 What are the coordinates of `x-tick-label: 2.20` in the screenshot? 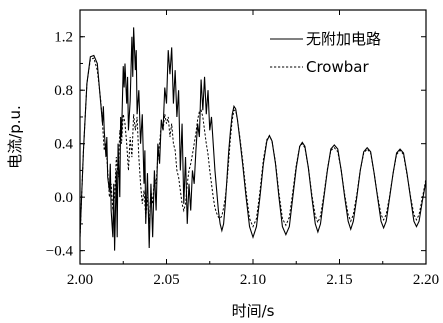 It's located at (426, 280).